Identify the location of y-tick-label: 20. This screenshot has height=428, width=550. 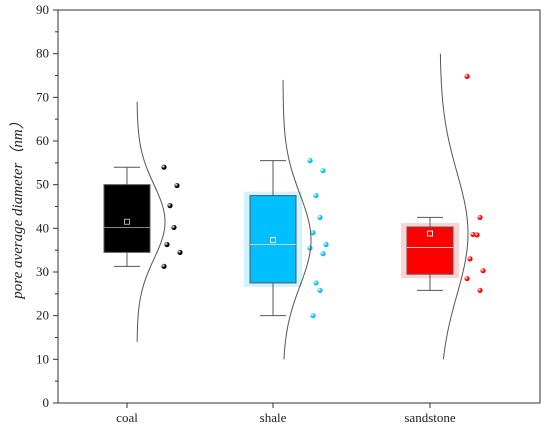
(42, 315).